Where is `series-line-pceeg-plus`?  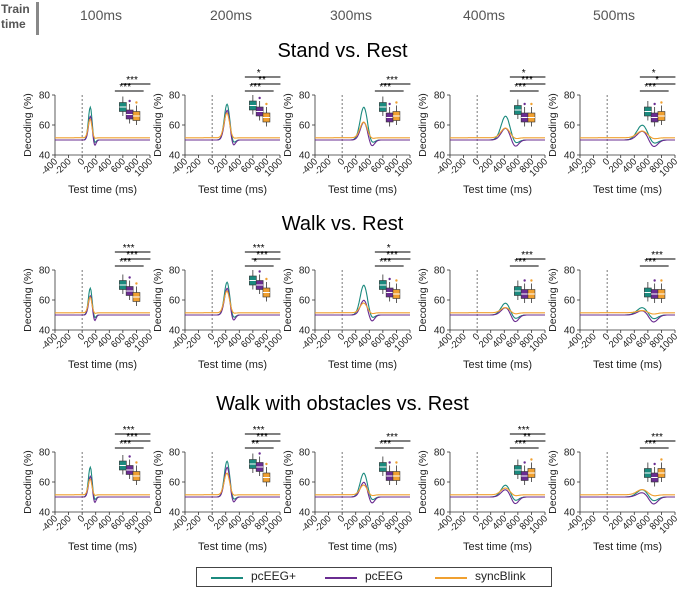 series-line-pceeg-plus is located at coordinates (497, 310).